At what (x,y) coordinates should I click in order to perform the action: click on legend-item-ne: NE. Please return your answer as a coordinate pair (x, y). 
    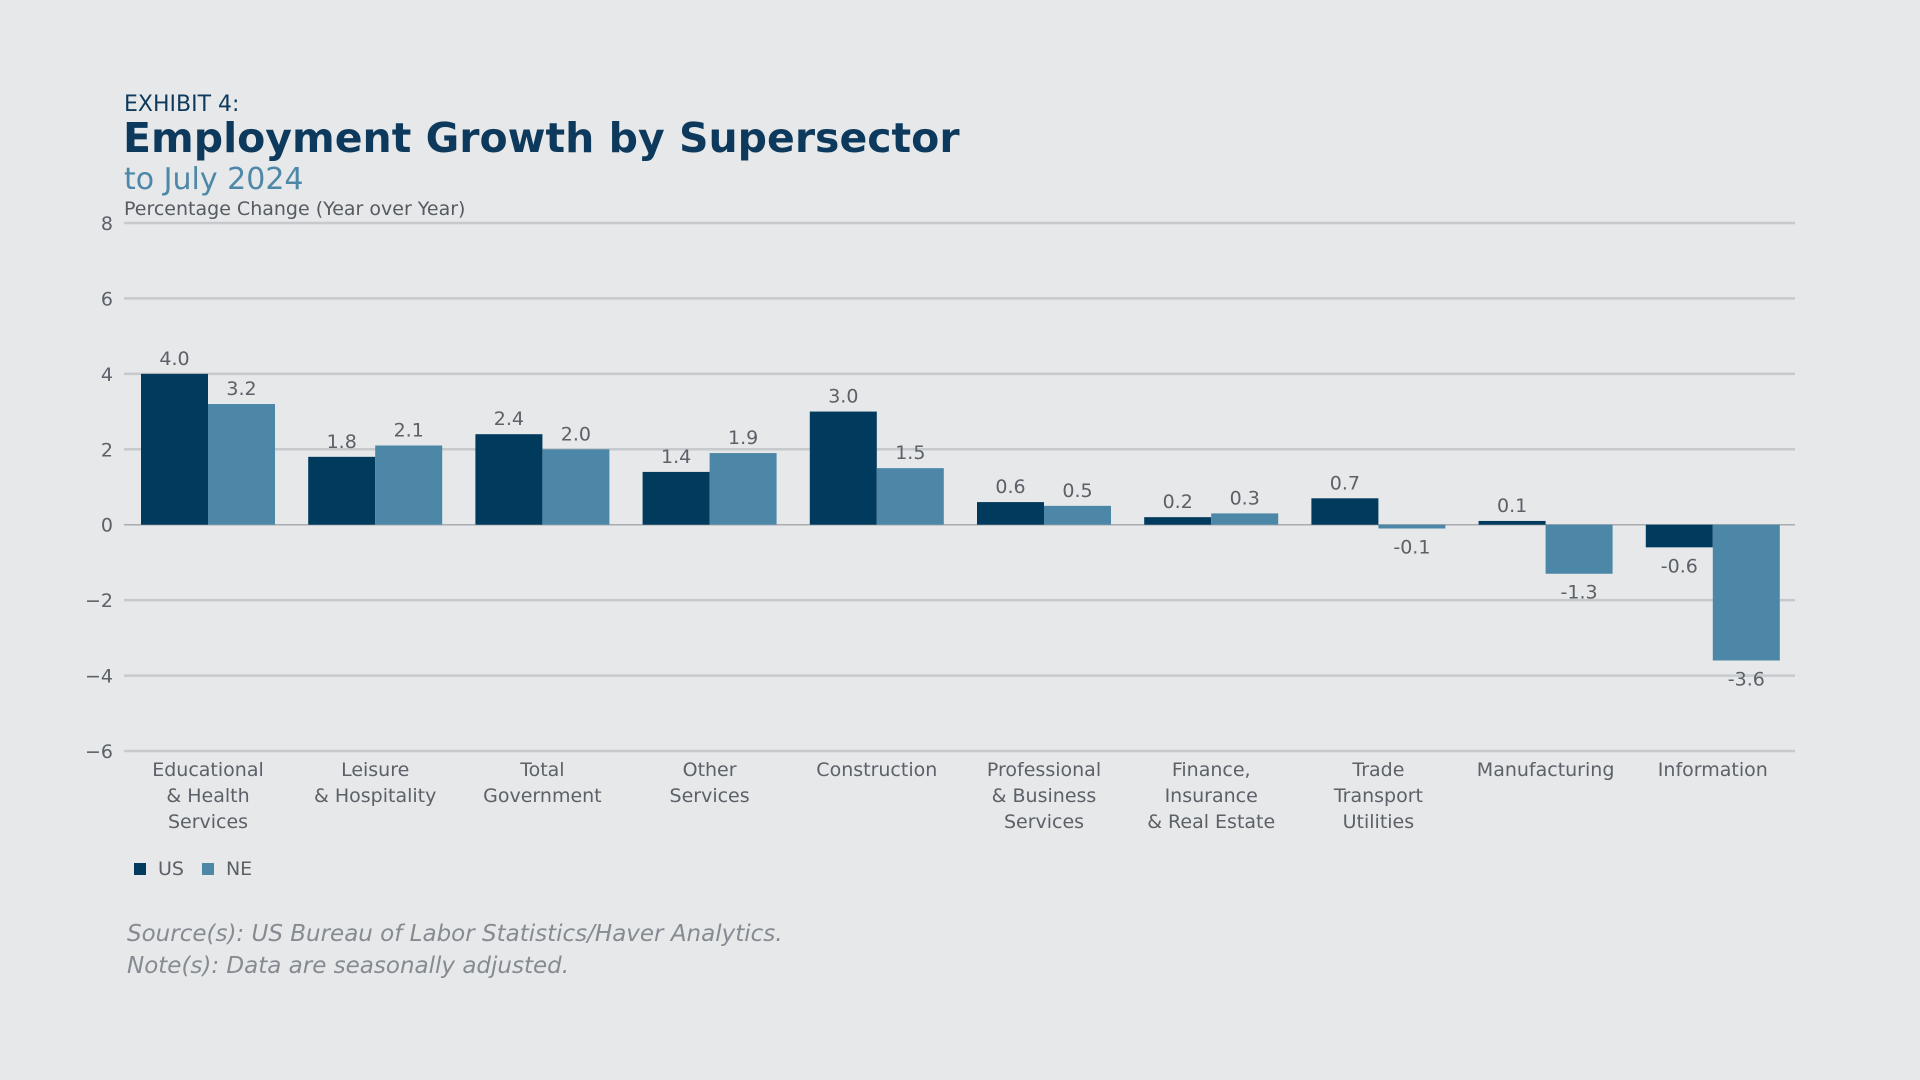
    Looking at the image, I should click on (227, 869).